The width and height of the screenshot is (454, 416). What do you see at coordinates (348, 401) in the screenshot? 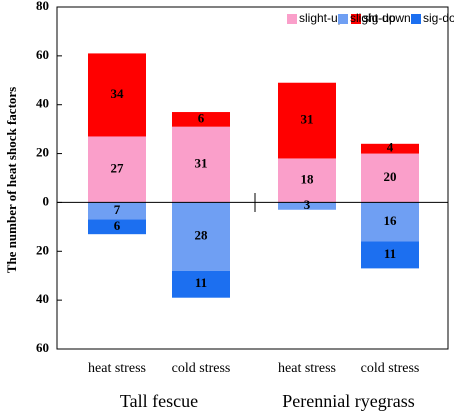
I see `group-label: Perennial ryegrass` at bounding box center [348, 401].